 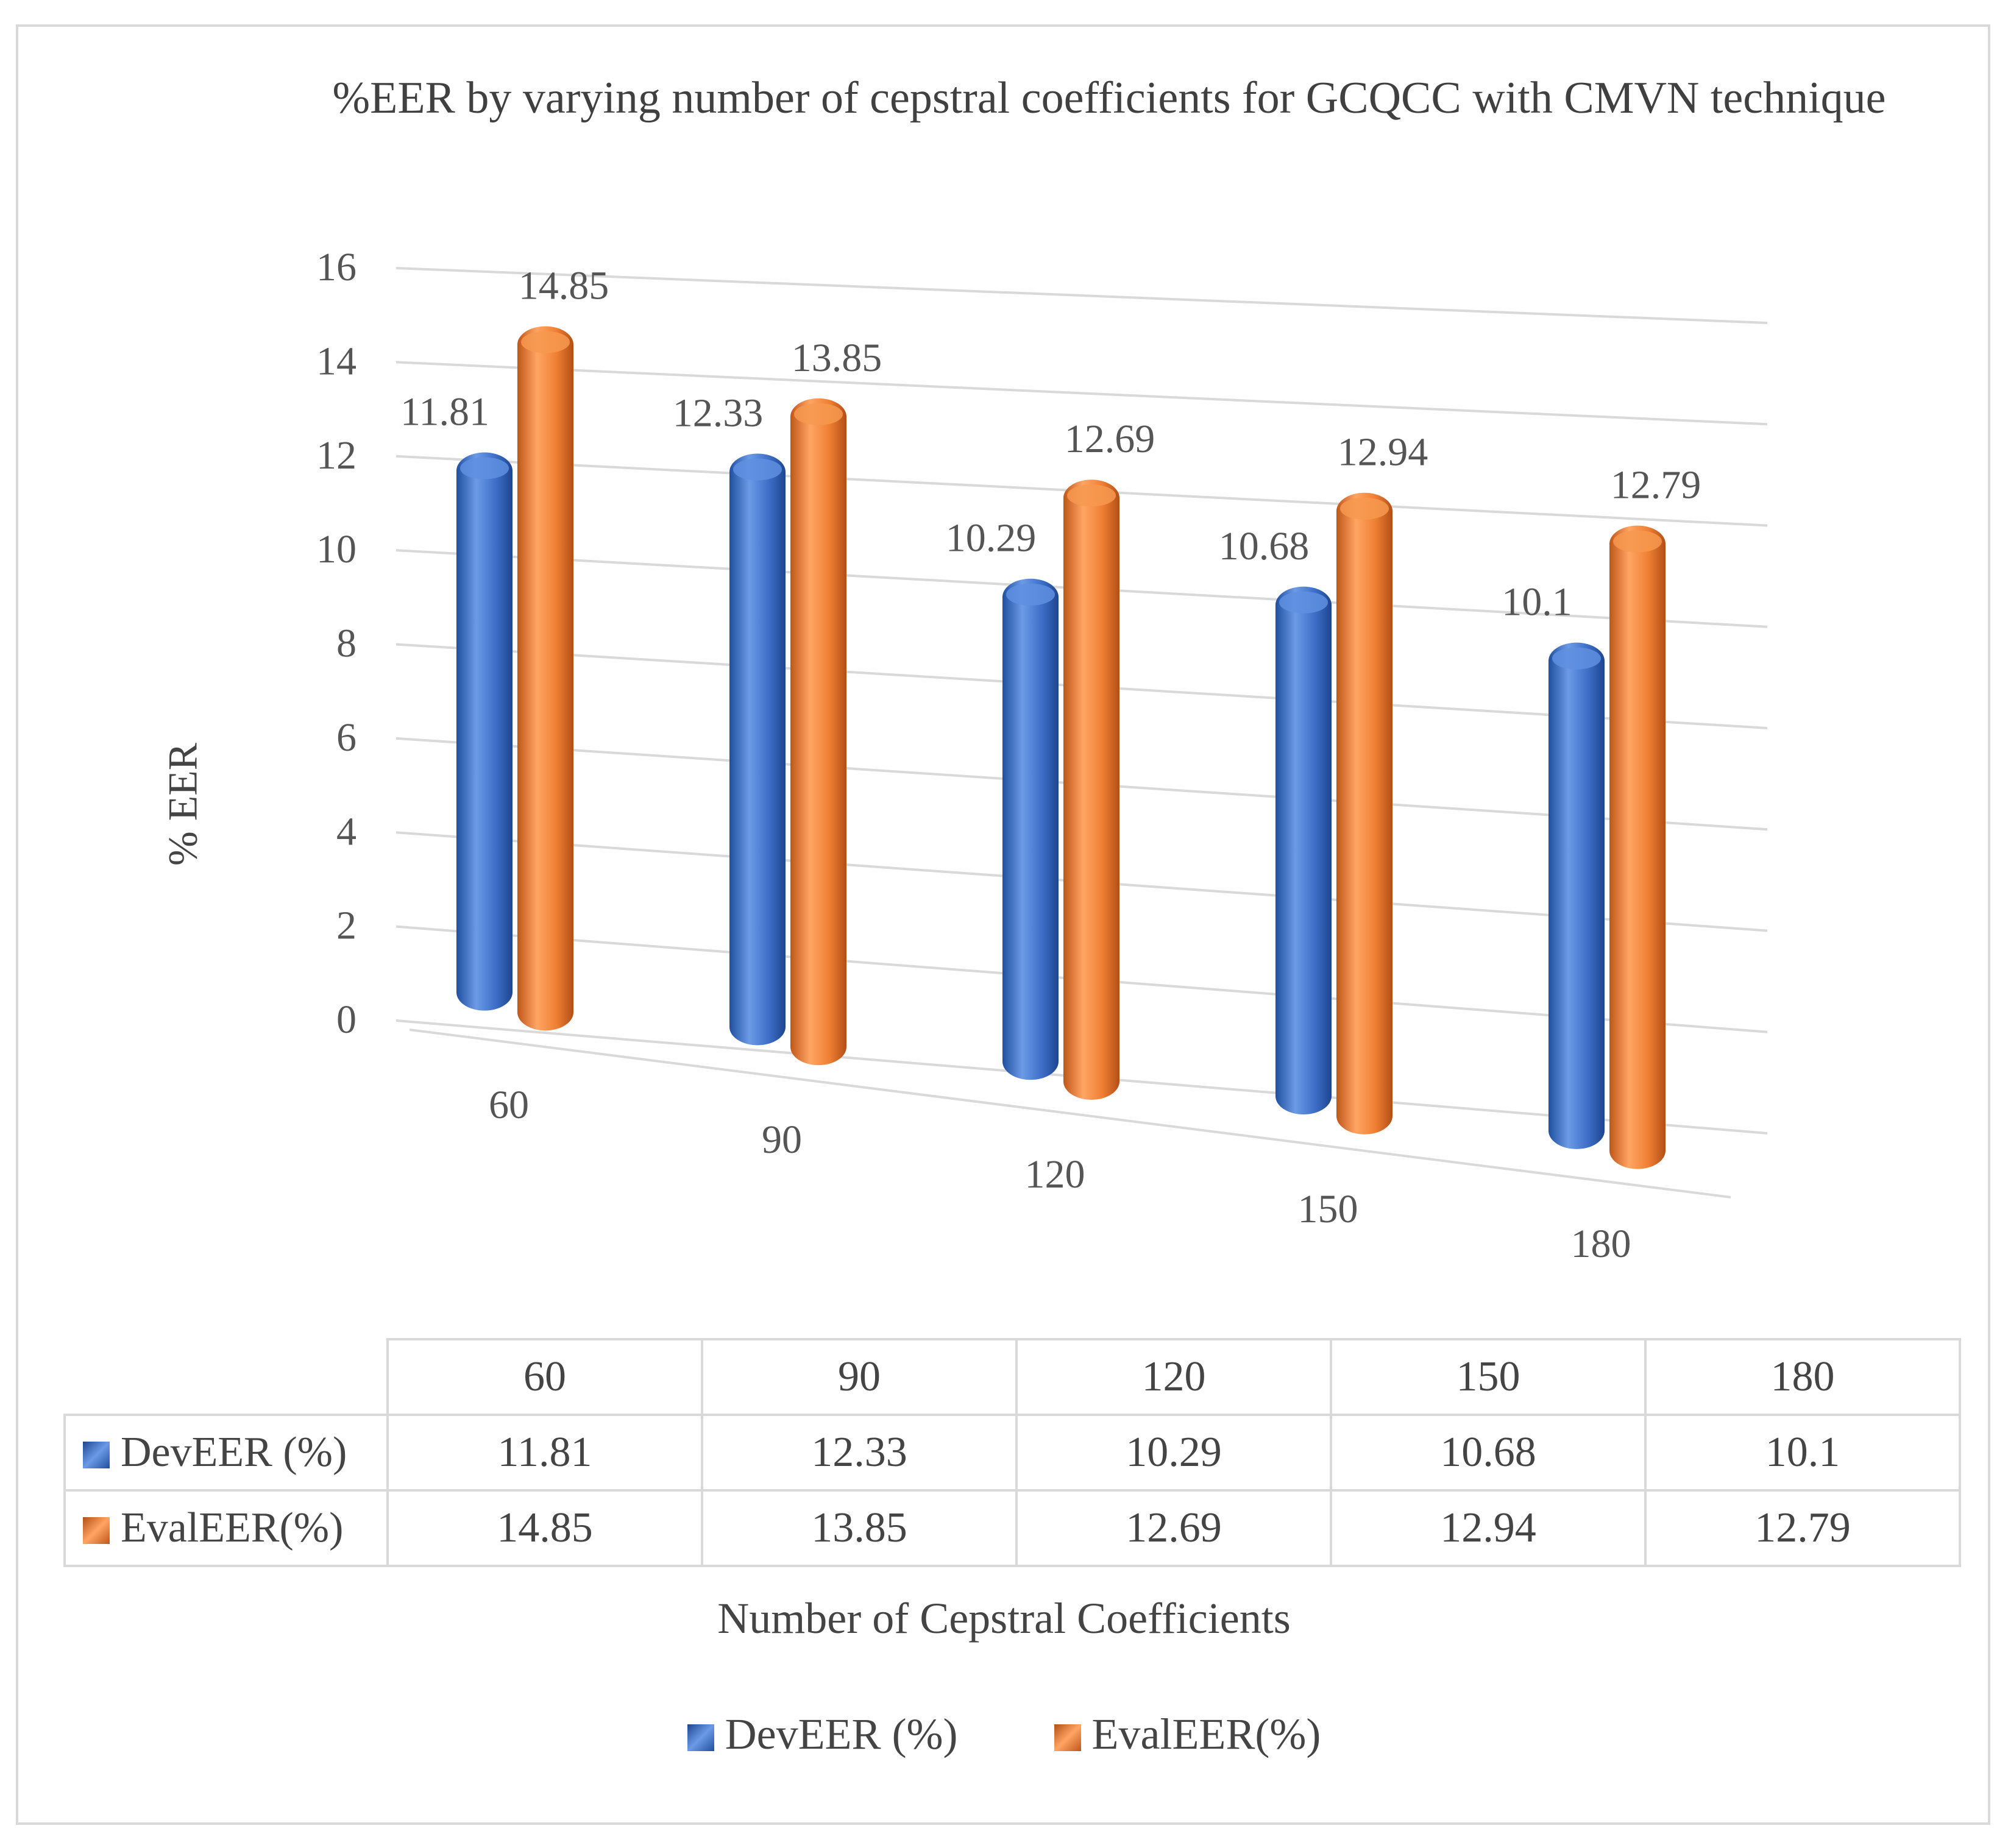 I want to click on y-tick-label: 14, so click(x=336, y=361).